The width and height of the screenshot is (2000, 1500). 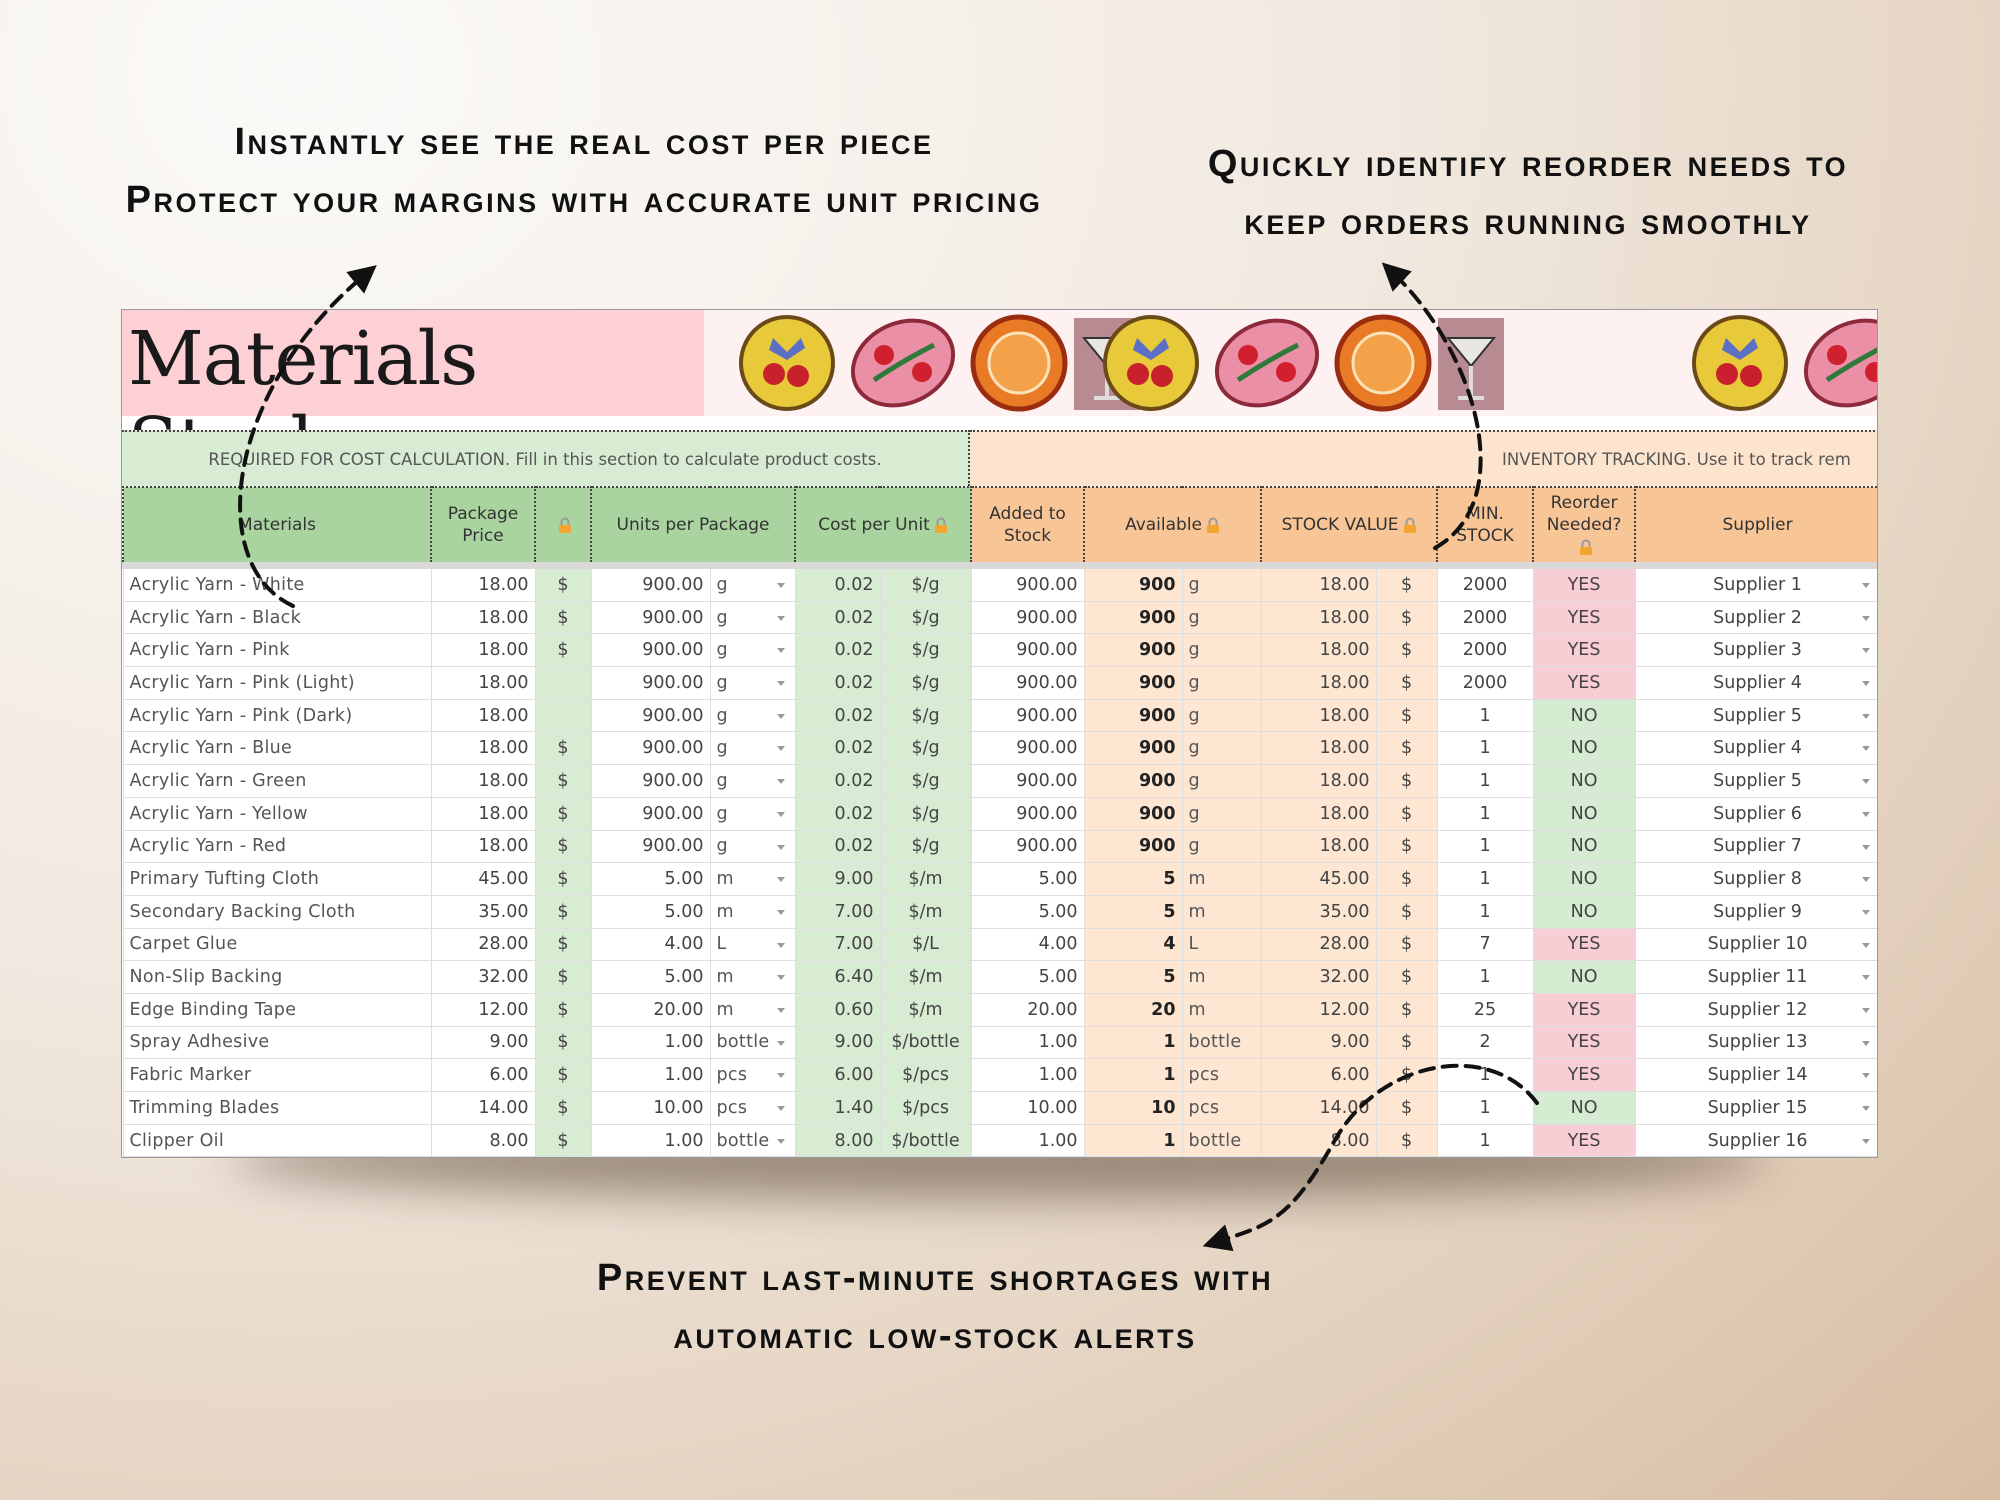 What do you see at coordinates (1133, 1009) in the screenshot?
I see `cell-available: 20` at bounding box center [1133, 1009].